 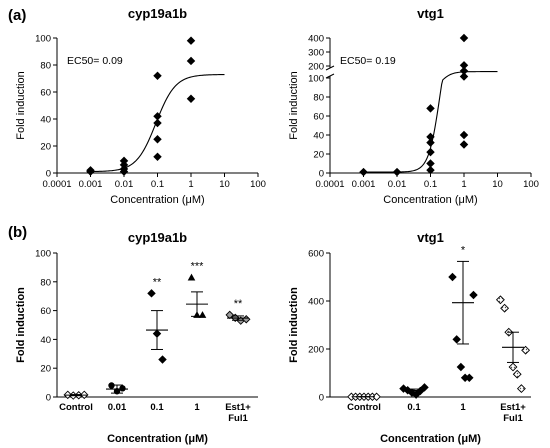 What do you see at coordinates (45, 120) in the screenshot?
I see `y-tick-label: 40` at bounding box center [45, 120].